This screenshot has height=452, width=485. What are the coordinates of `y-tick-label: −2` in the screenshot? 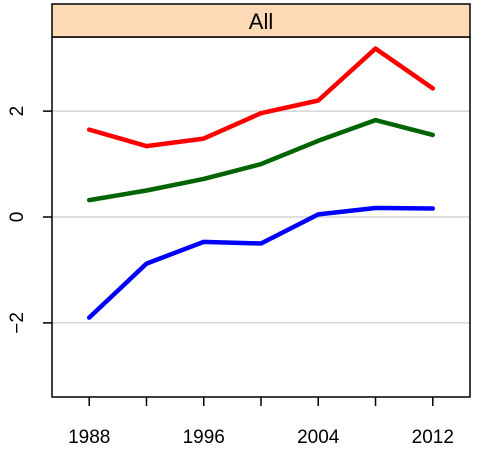 It's located at (17, 323).